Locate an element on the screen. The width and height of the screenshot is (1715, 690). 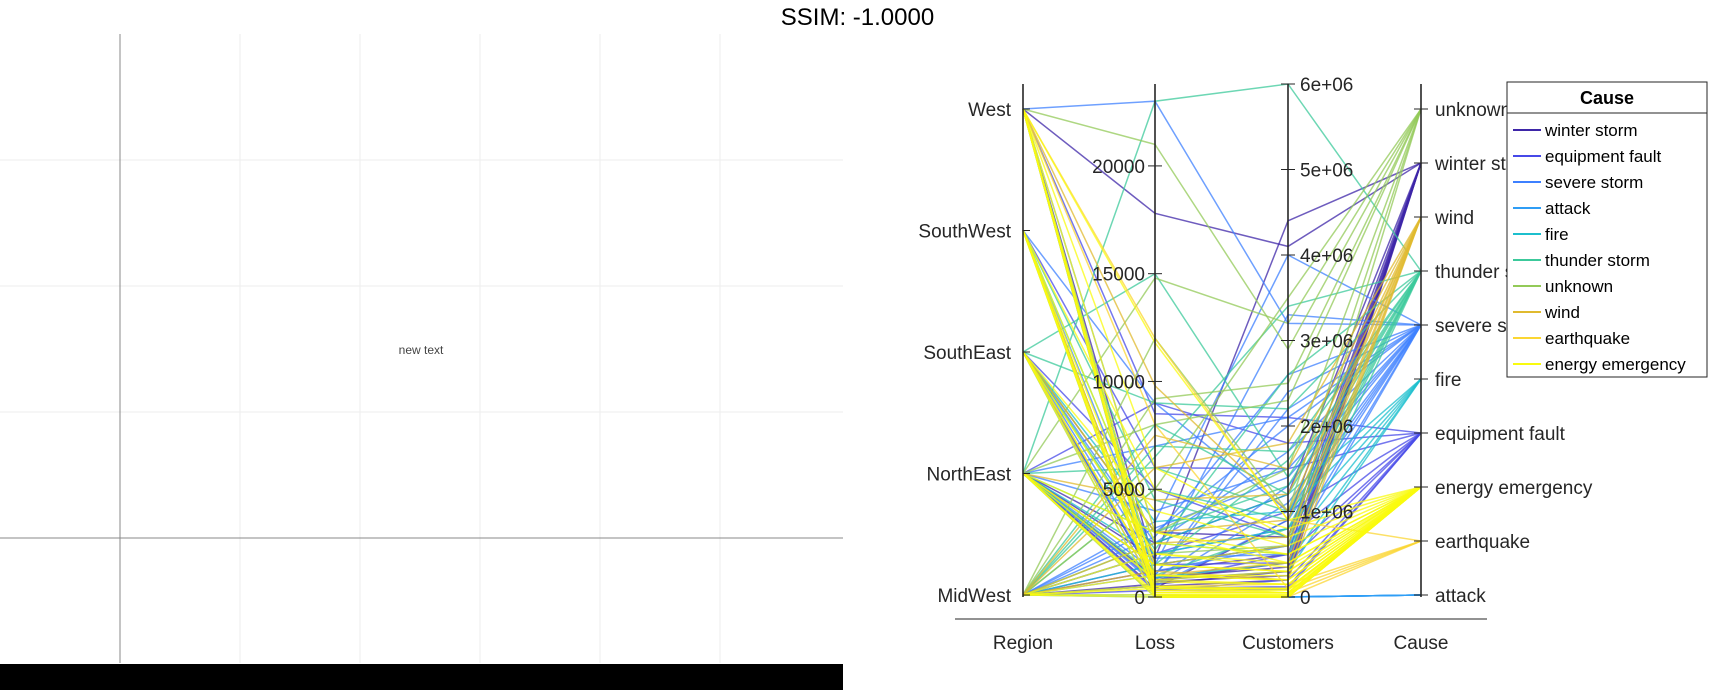
legend-entry-severe-storm: severe storm is located at coordinates (1594, 182).